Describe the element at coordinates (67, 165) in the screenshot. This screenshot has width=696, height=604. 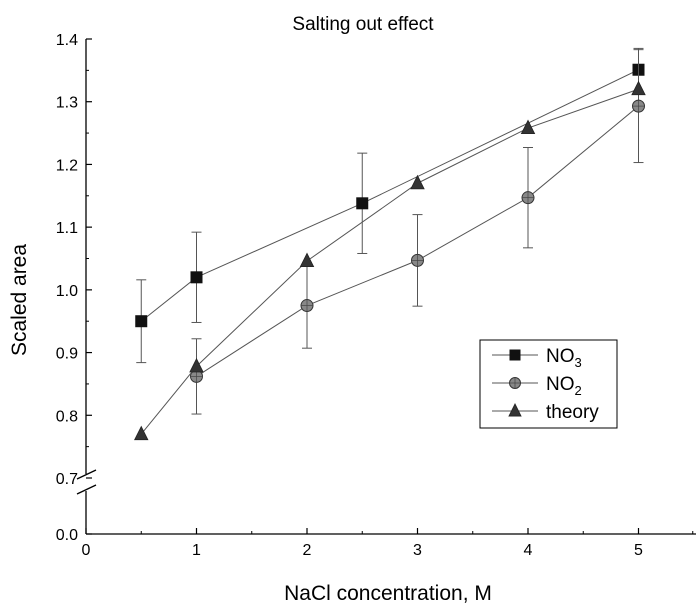
I see `y-tick-label: 1.2` at that location.